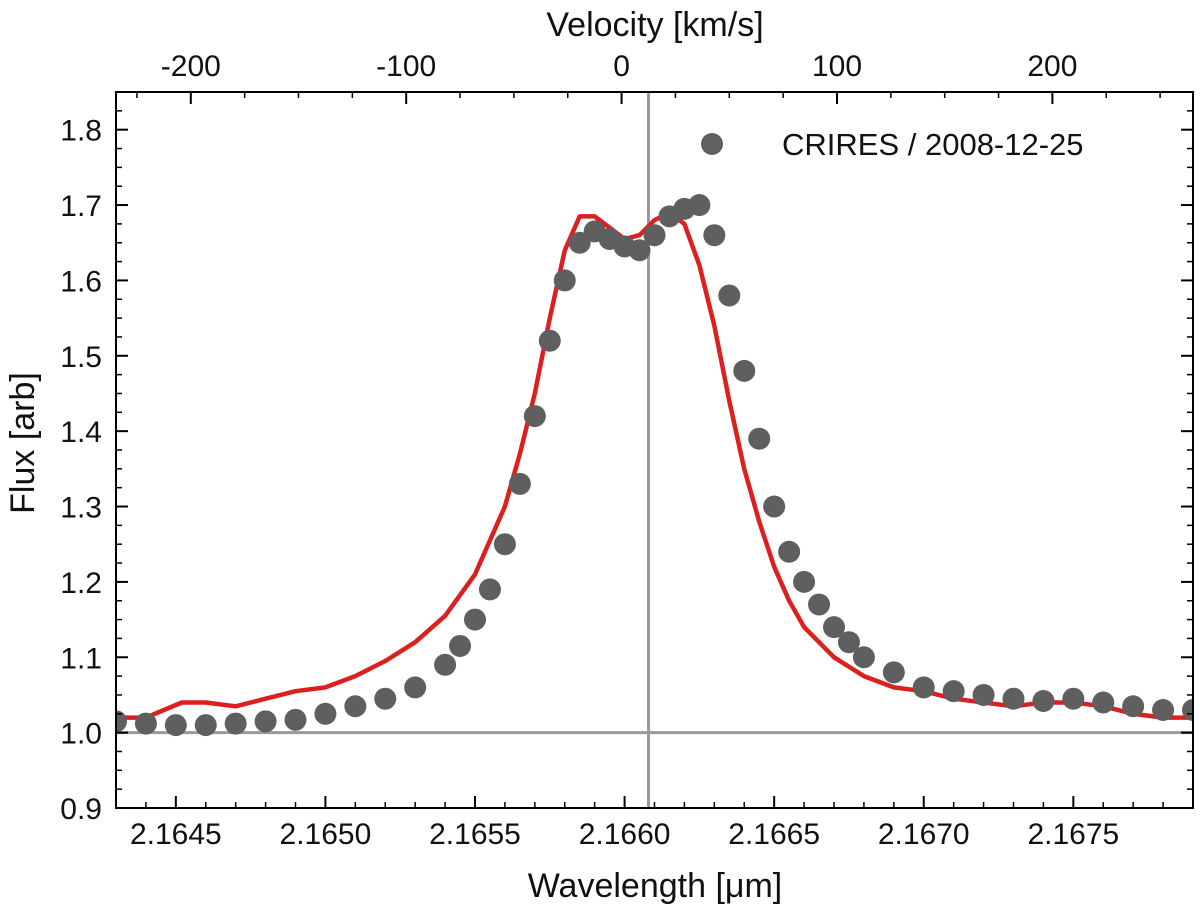 The width and height of the screenshot is (1200, 909). Describe the element at coordinates (1052, 66) in the screenshot. I see `top-tick-label: 200` at that location.